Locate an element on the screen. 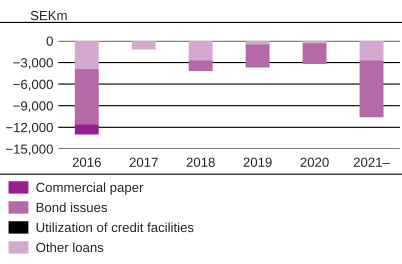 This screenshot has height=264, width=402. y-axis-title: SEKm is located at coordinates (48, 15).